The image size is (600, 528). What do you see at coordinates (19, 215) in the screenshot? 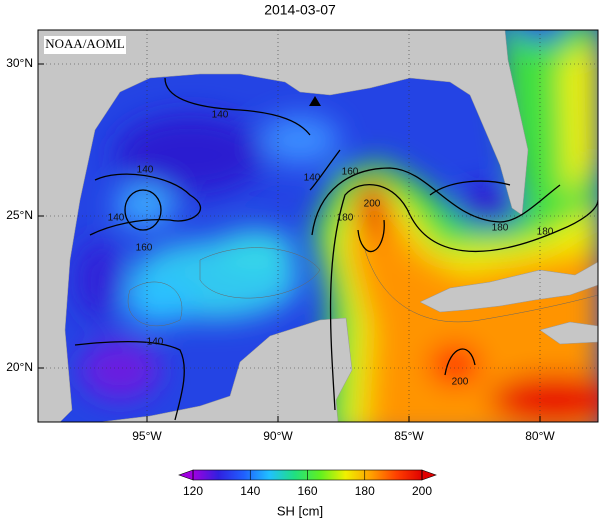
I see `lat-label: 25°N` at bounding box center [19, 215].